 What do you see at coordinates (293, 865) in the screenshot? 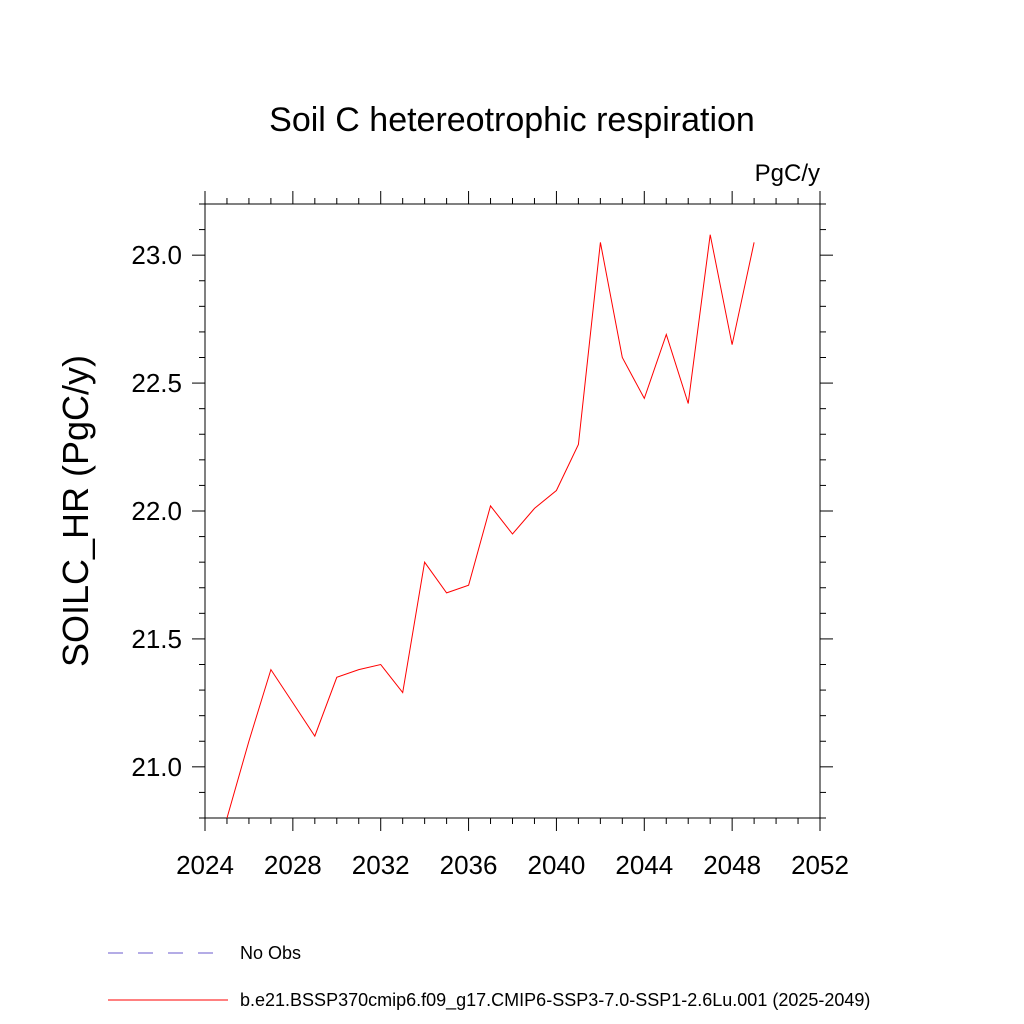
I see `x-tick-label: 2028` at bounding box center [293, 865].